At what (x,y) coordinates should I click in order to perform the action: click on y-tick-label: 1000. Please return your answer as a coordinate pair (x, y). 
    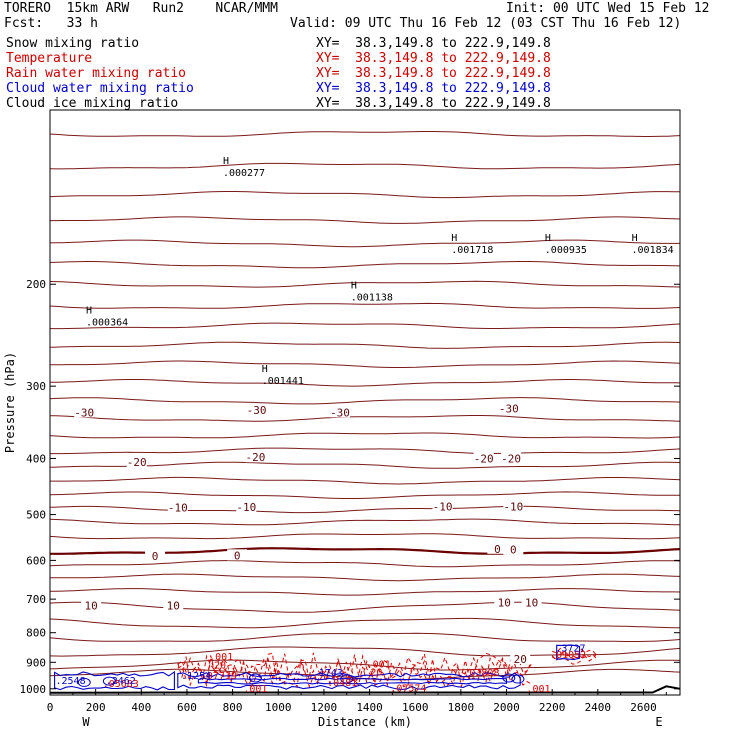
    Looking at the image, I should click on (33, 689).